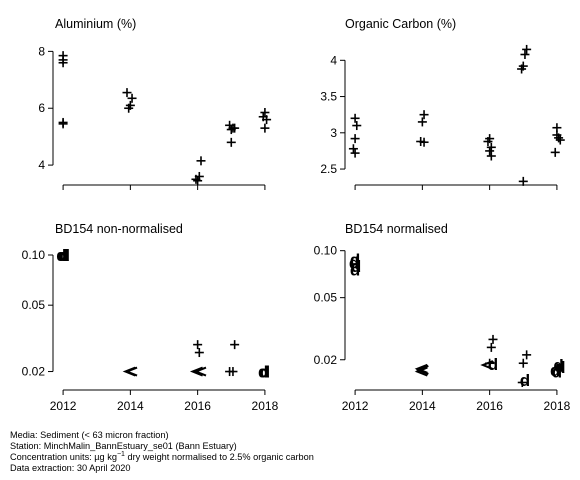  Describe the element at coordinates (400, 24) in the screenshot. I see `panel-title: Organic Carbon (%)` at that location.